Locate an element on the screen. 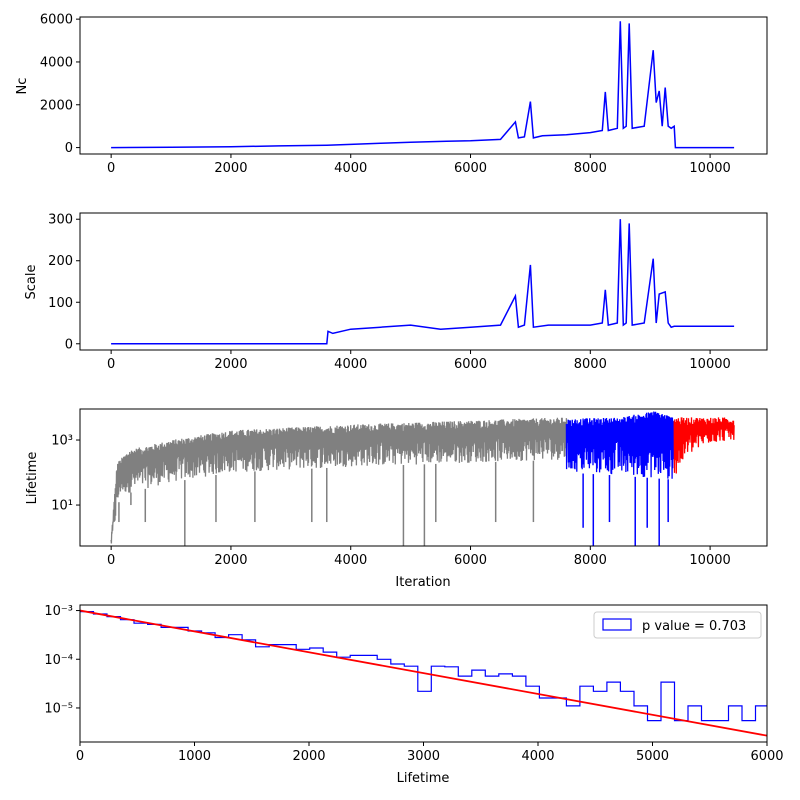  legend-swatch is located at coordinates (617, 624).